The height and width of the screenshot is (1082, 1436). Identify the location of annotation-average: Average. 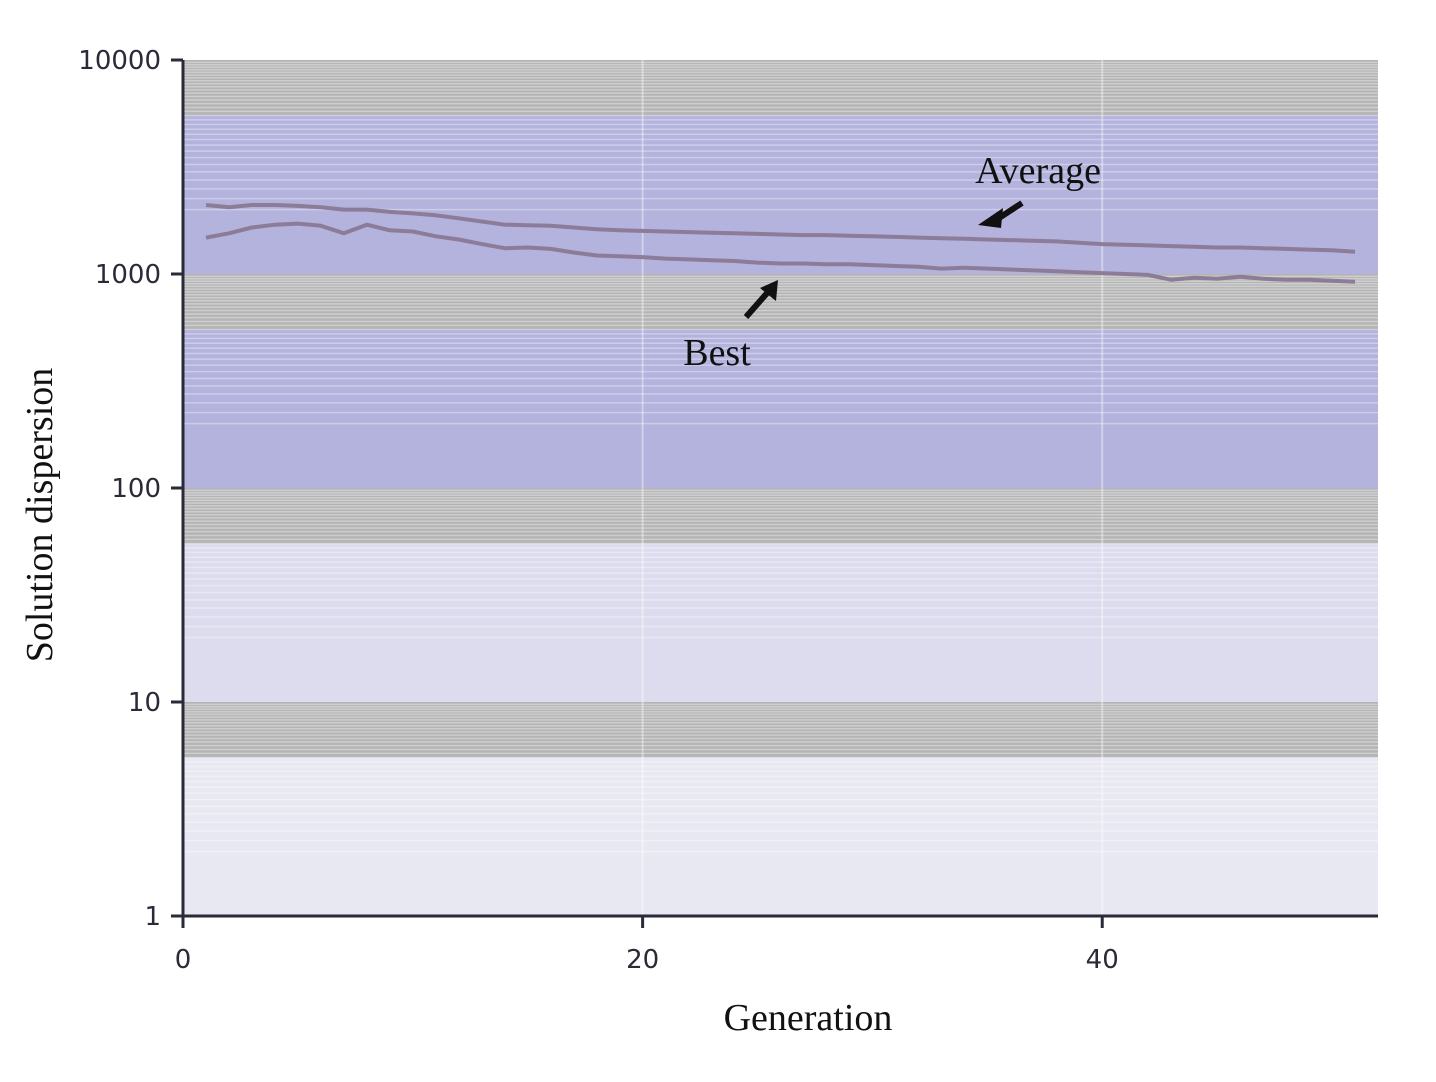
(1038, 189).